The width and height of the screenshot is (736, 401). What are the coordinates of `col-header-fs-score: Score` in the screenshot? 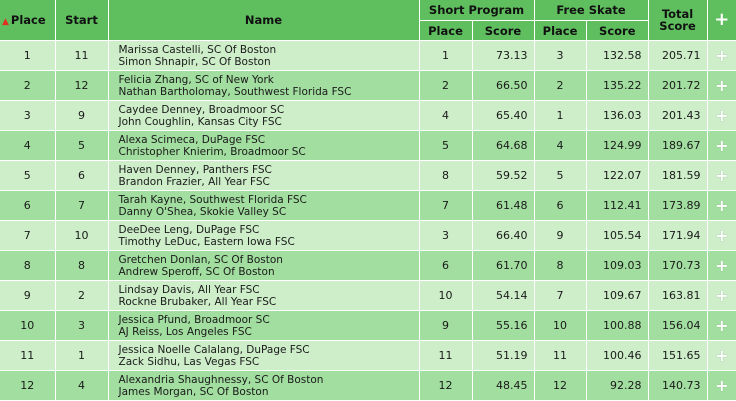 It's located at (617, 30).